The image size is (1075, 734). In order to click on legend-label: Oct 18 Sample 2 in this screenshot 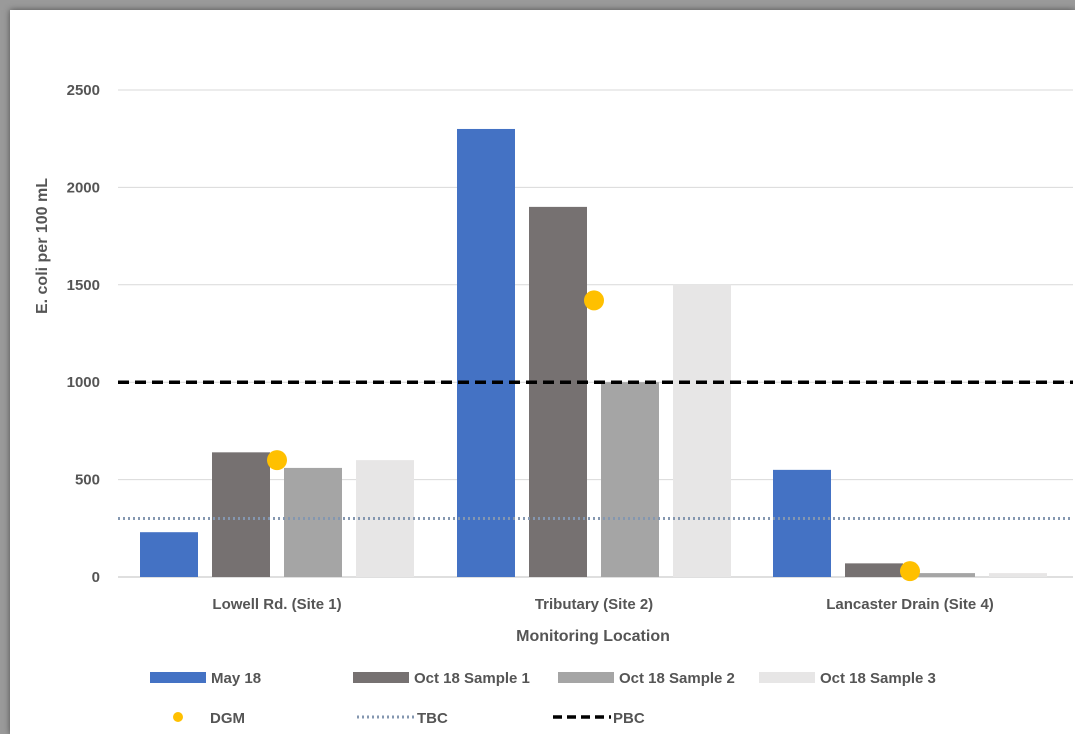, I will do `click(677, 678)`.